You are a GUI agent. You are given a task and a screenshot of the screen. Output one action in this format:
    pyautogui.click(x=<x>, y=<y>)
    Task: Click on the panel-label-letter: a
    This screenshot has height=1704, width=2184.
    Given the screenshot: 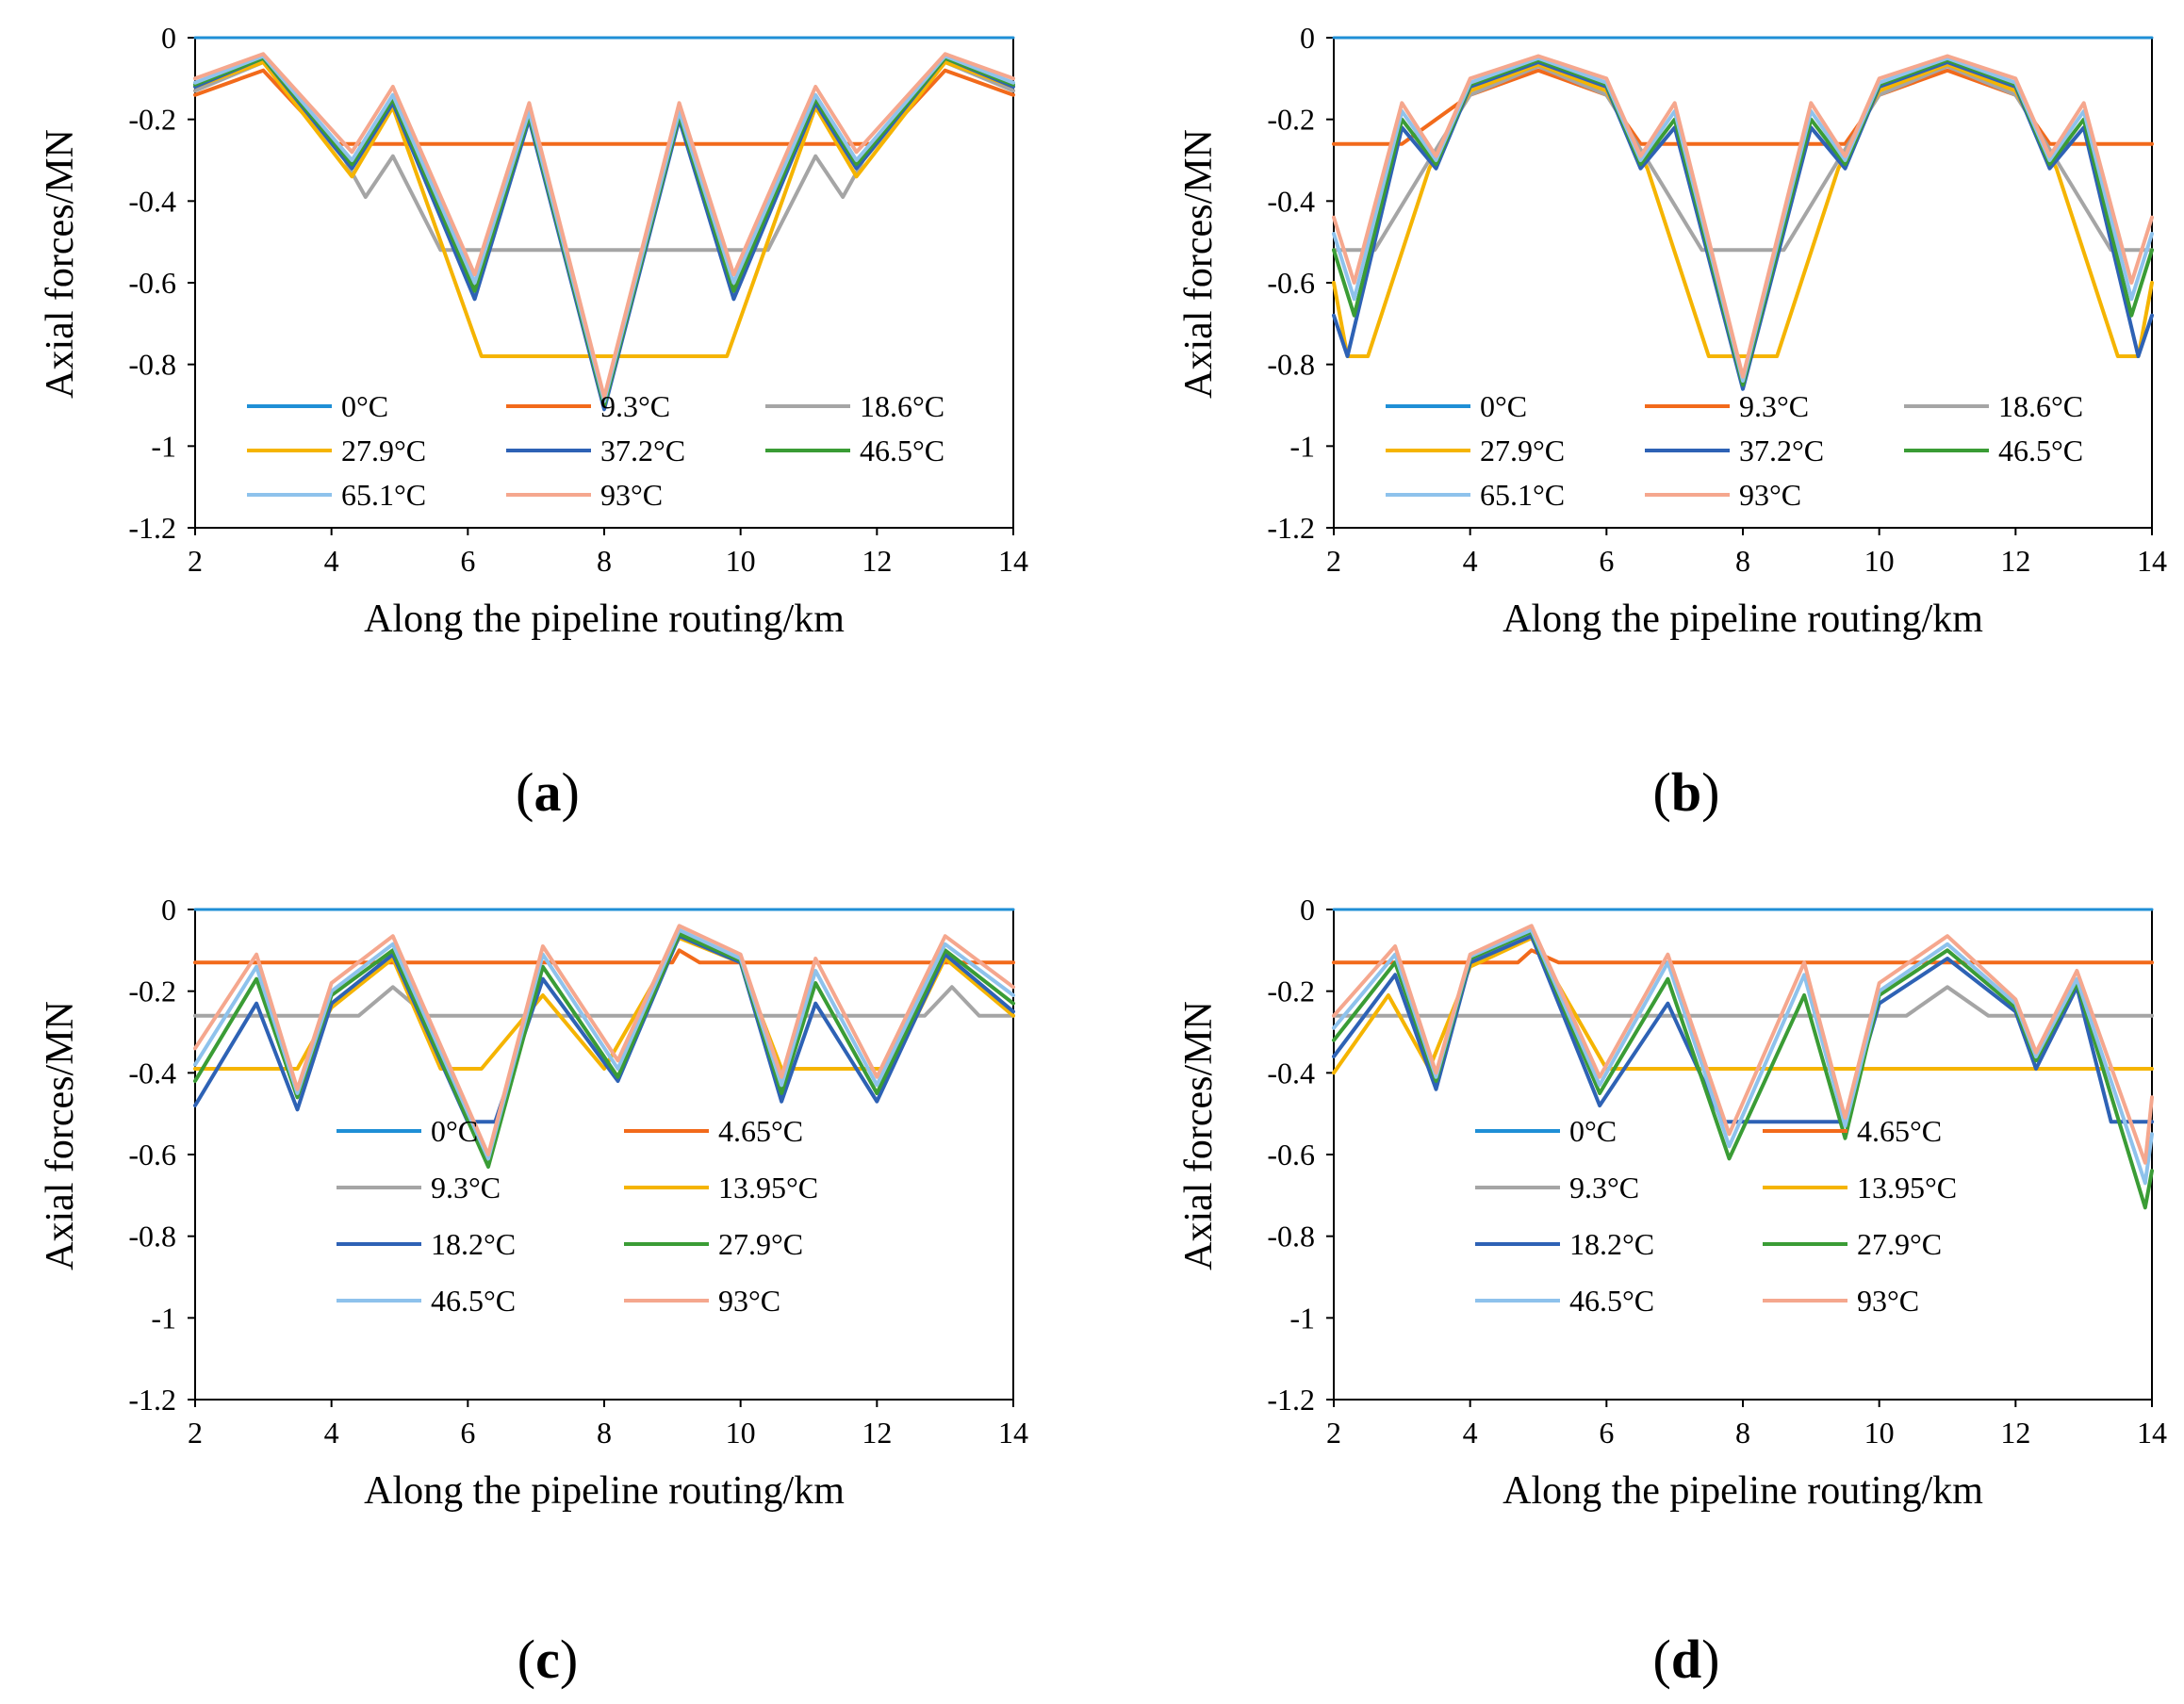 What is the action you would take?
    pyautogui.click(x=548, y=792)
    